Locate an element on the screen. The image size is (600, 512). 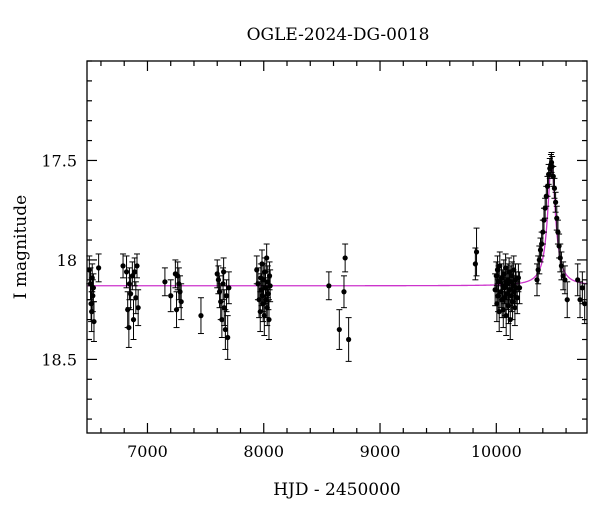
y-tick-label: 18.5 is located at coordinates (59, 359).